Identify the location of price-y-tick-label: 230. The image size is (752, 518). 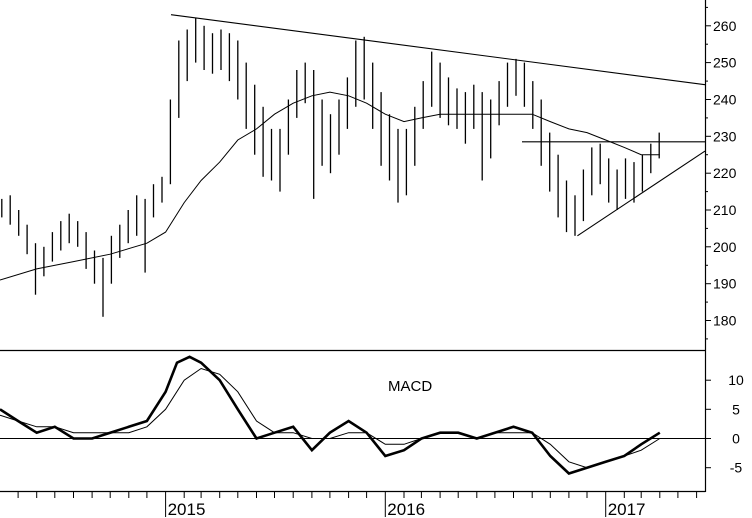
(725, 136).